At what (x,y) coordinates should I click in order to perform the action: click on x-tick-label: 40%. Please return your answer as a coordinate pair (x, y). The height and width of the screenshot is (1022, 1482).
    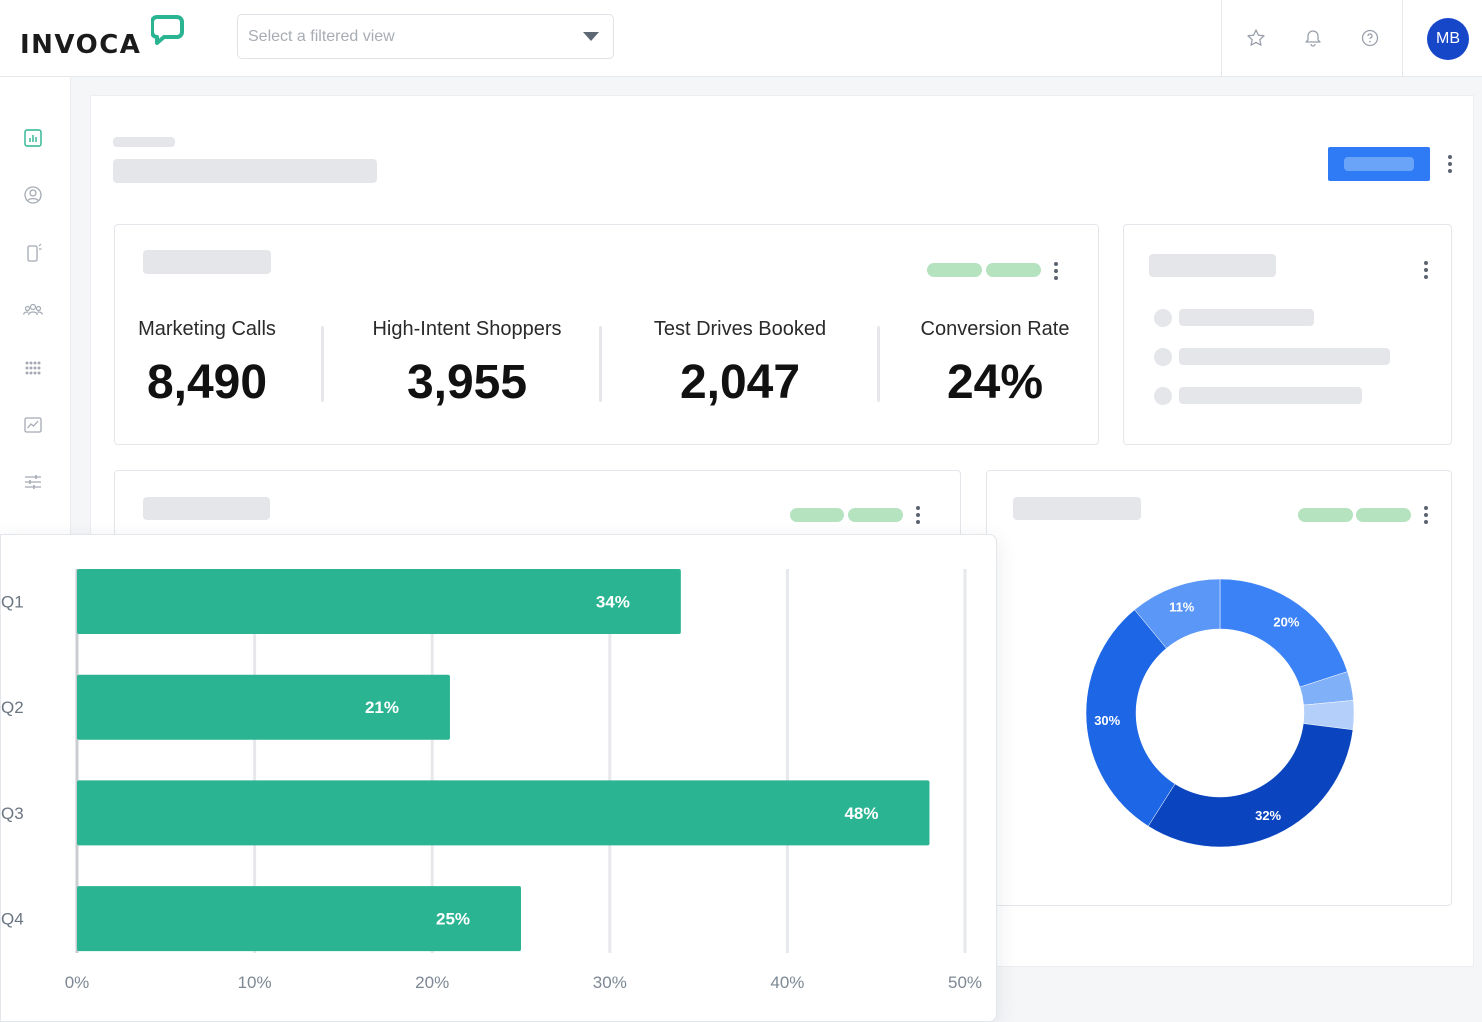
    Looking at the image, I should click on (787, 982).